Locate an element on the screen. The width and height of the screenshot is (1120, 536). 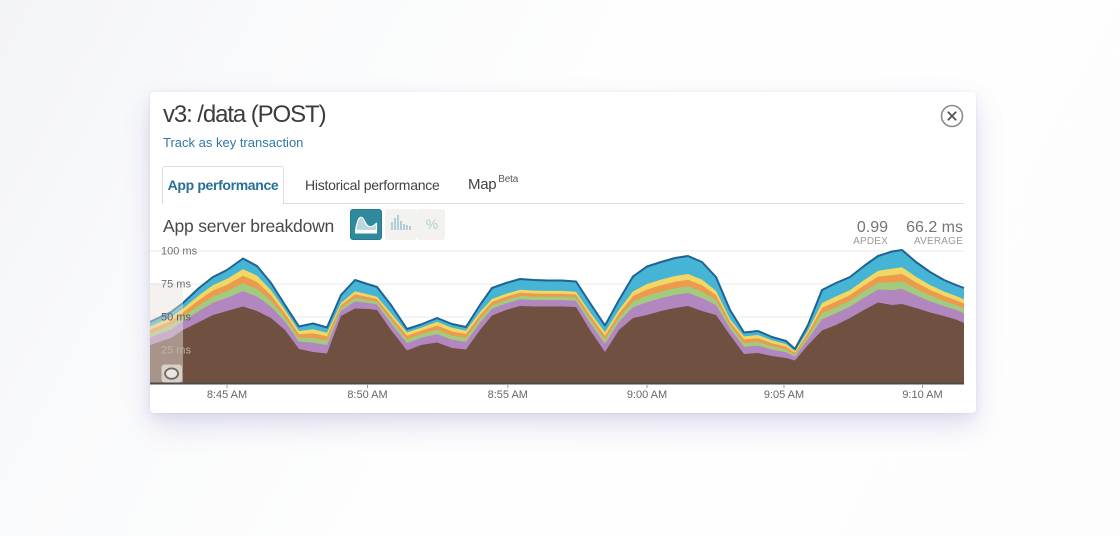
svg-text: 75 ms is located at coordinates (176, 285).